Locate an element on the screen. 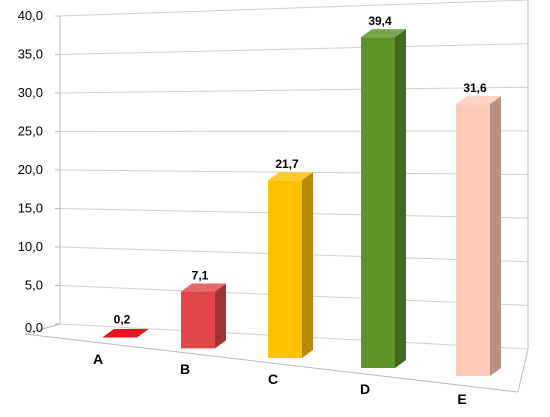 Image resolution: width=550 pixels, height=417 pixels. data-label: 0,2 is located at coordinates (122, 320).